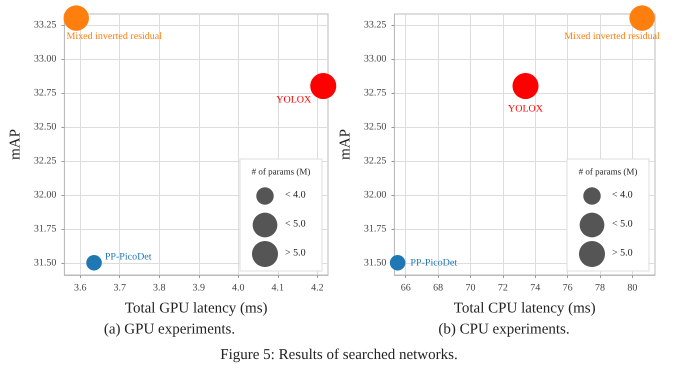 This screenshot has width=678, height=378. Describe the element at coordinates (599, 288) in the screenshot. I see `x-tick-label: 78` at that location.